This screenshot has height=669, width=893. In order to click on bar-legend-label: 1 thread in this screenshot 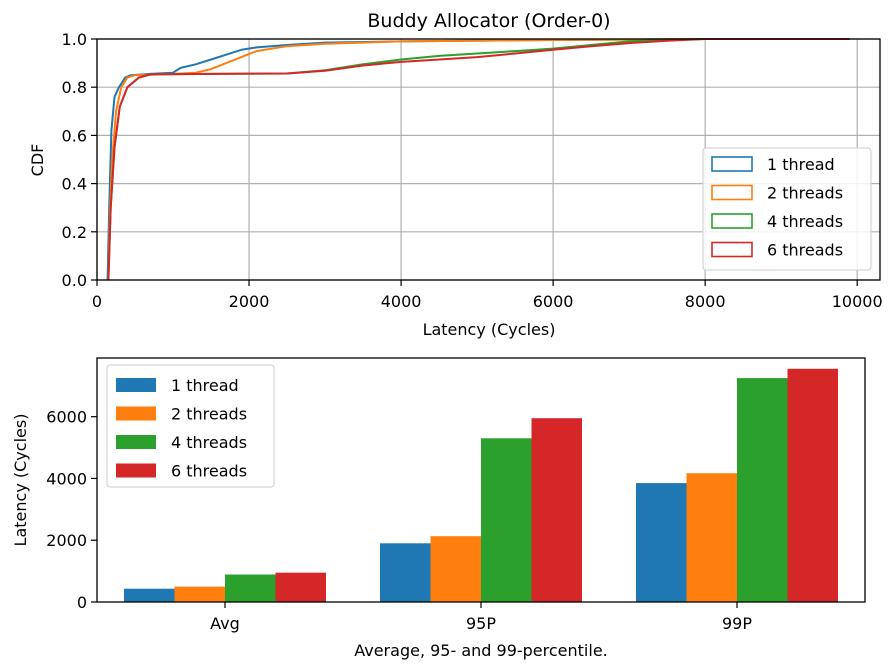, I will do `click(205, 385)`.